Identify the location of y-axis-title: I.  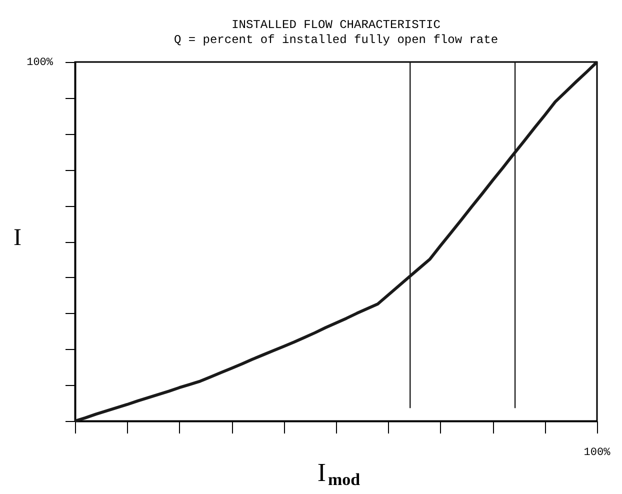
(18, 238).